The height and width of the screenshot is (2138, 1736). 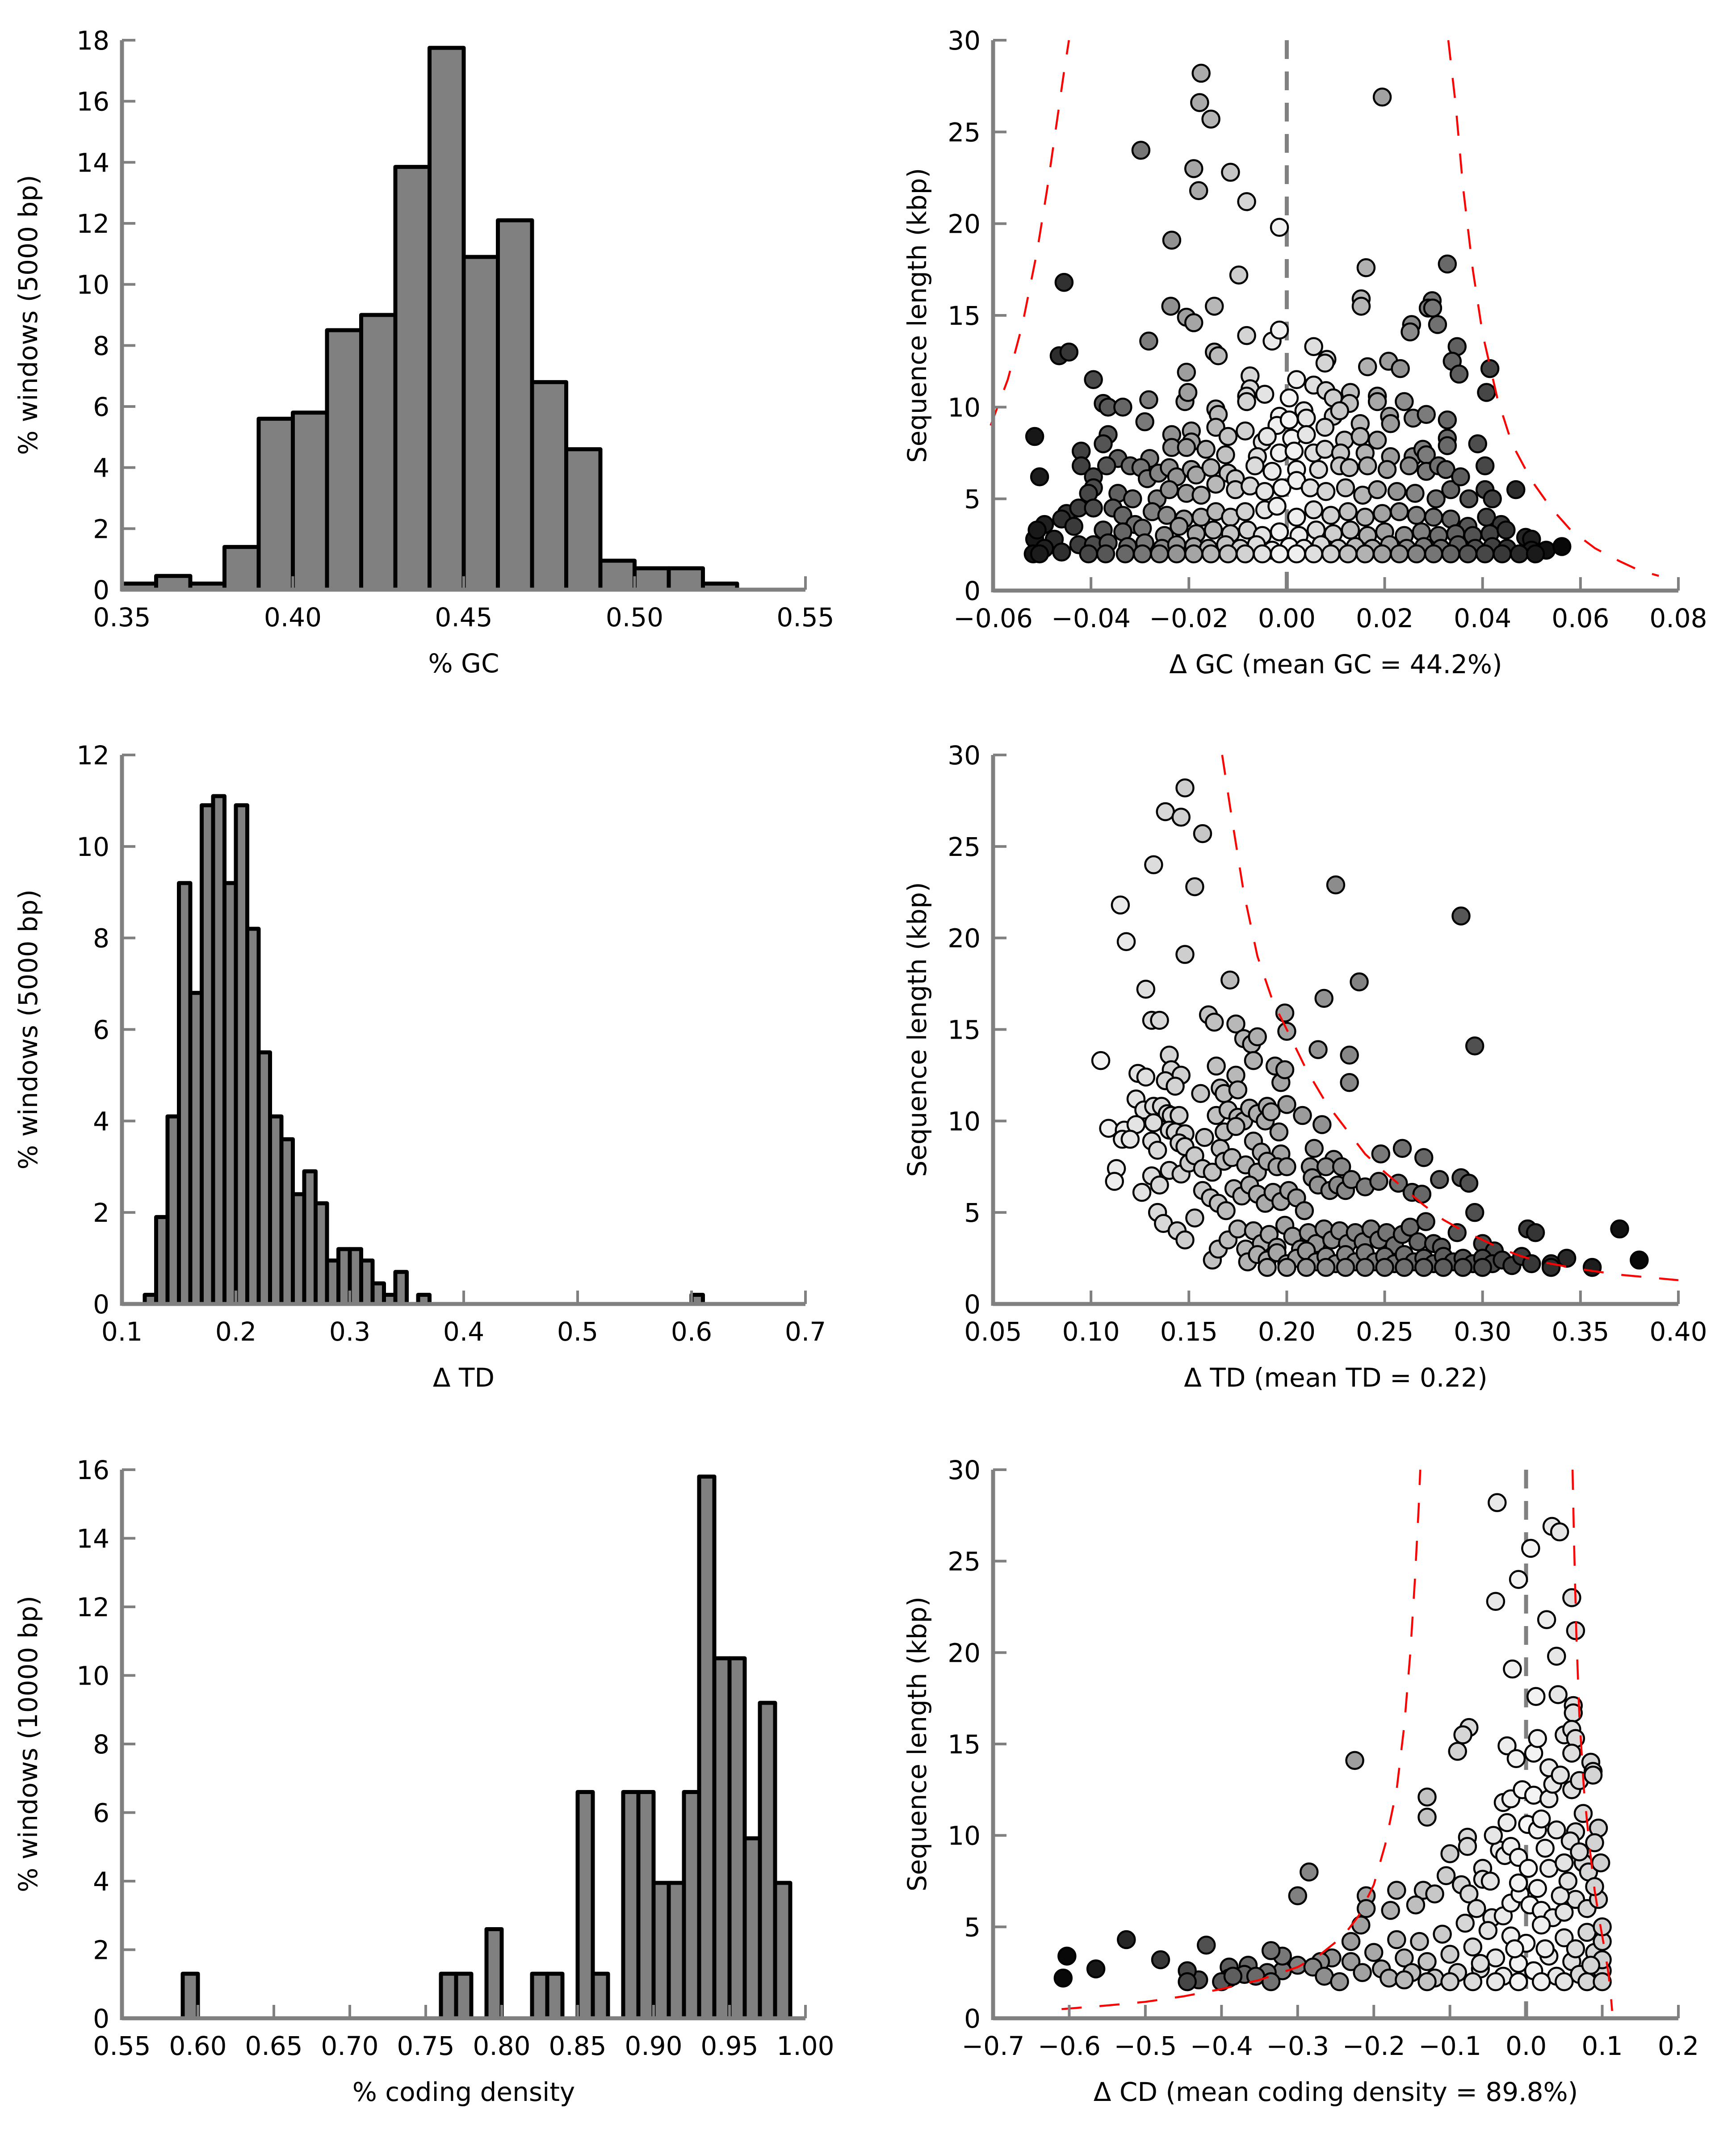 What do you see at coordinates (1287, 618) in the screenshot?
I see `x-tick-label: 0.00` at bounding box center [1287, 618].